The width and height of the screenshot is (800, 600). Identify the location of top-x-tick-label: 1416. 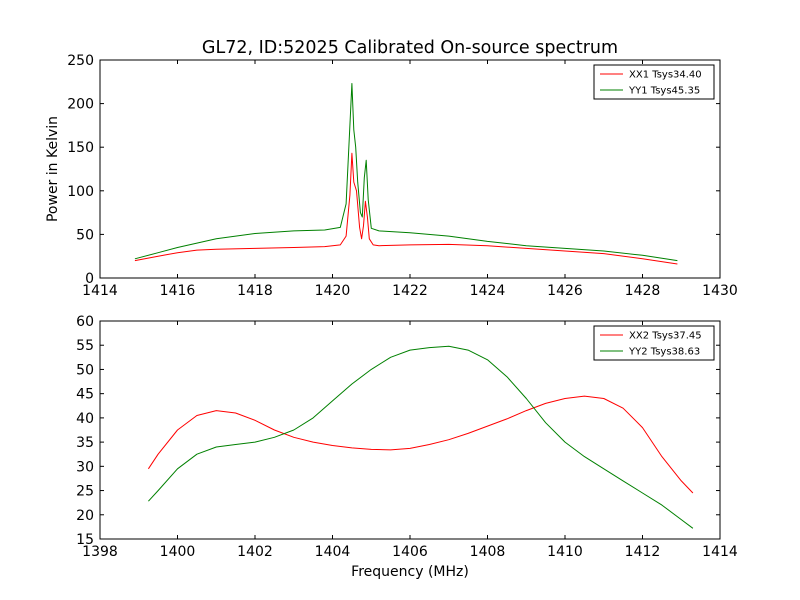
(178, 291).